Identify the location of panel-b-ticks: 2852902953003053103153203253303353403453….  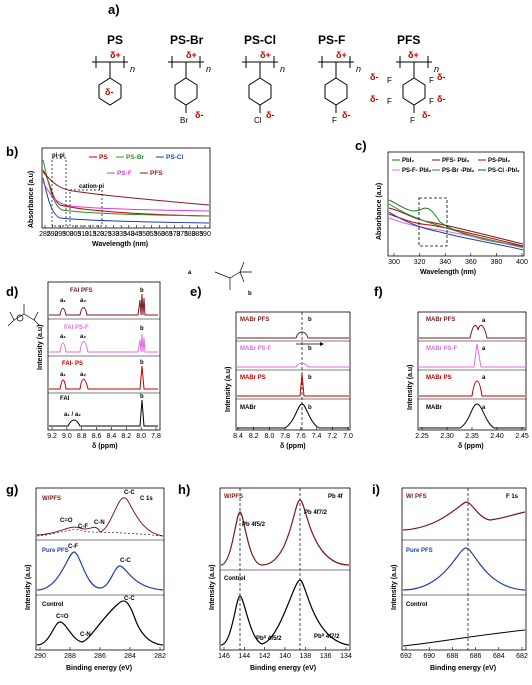
(125, 231).